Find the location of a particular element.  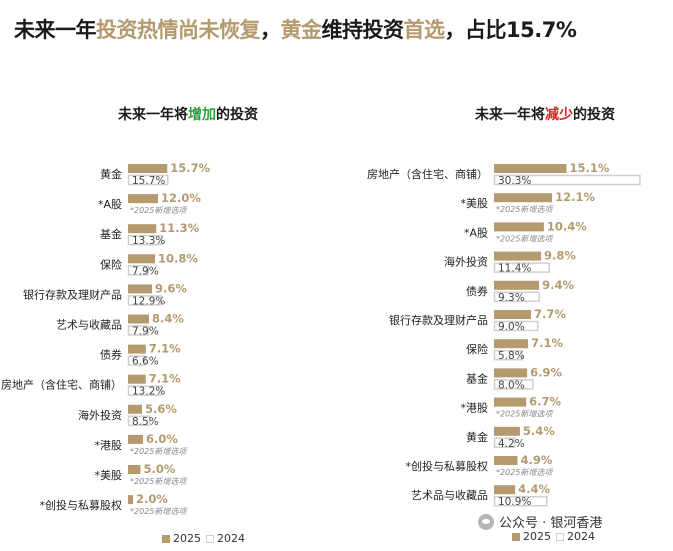

right-value-label-2025: 9.4% is located at coordinates (558, 285).